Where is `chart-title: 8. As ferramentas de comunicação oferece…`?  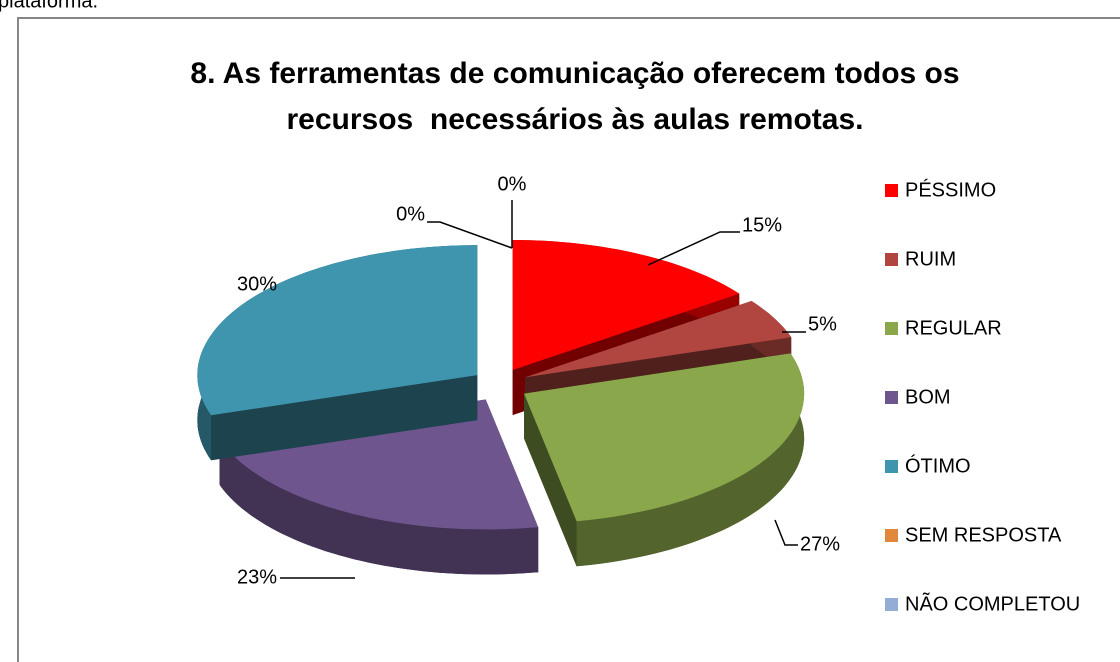
chart-title: 8. As ferramentas de comunicação oferece… is located at coordinates (574, 73).